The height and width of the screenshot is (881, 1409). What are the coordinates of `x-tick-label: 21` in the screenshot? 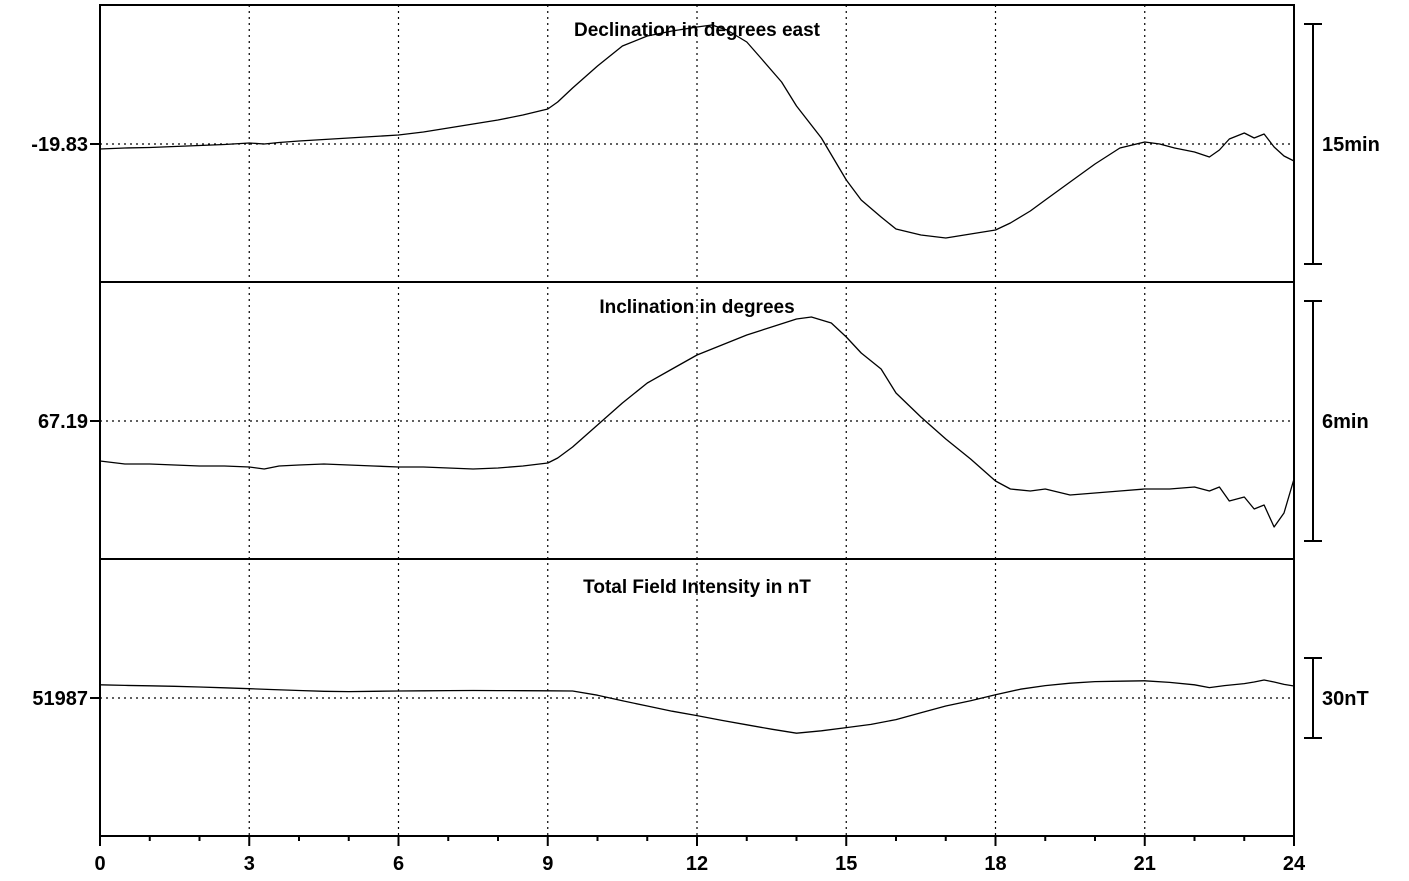 It's located at (1145, 864).